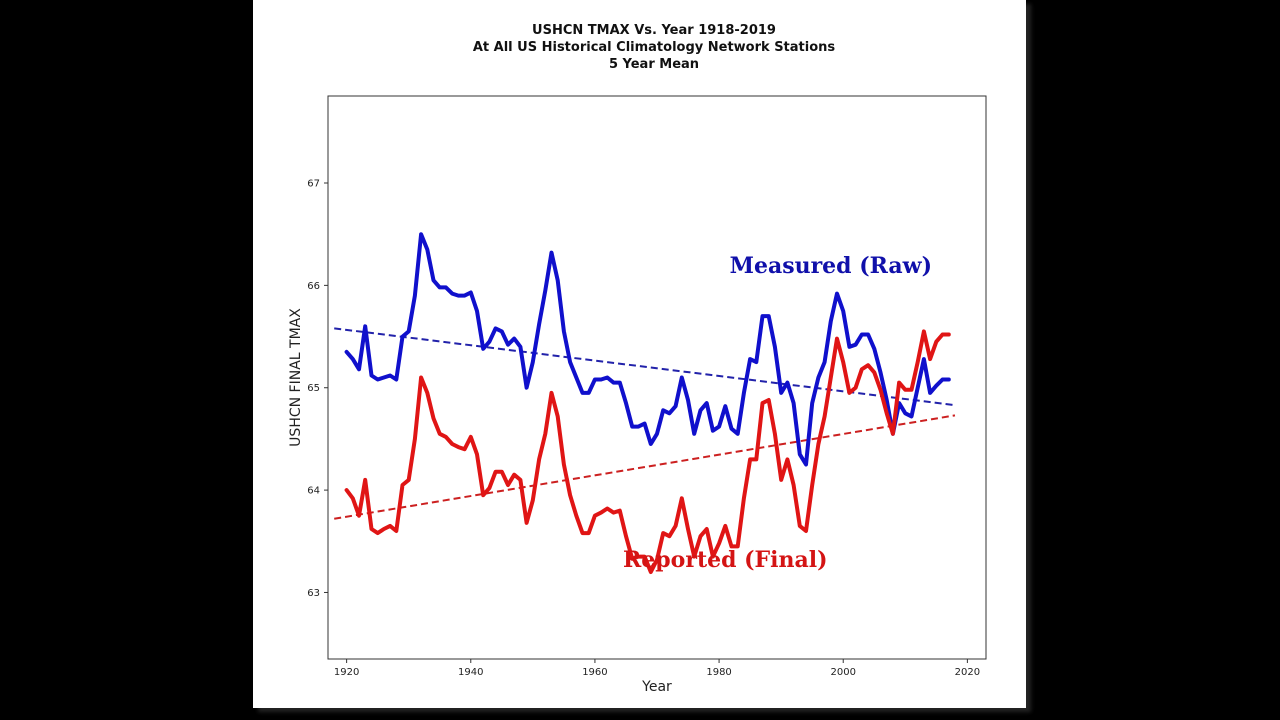 The width and height of the screenshot is (1280, 720). I want to click on x-tick-label: 1960, so click(594, 672).